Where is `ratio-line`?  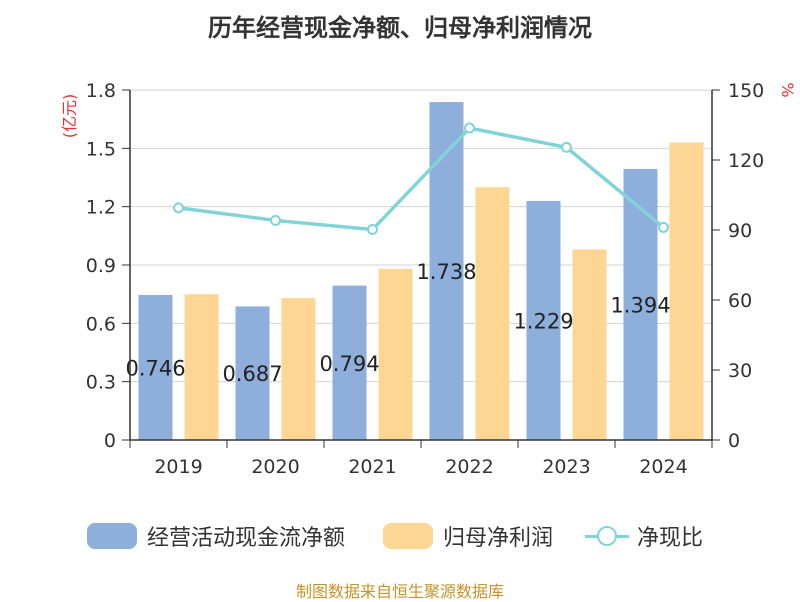 ratio-line is located at coordinates (421, 179).